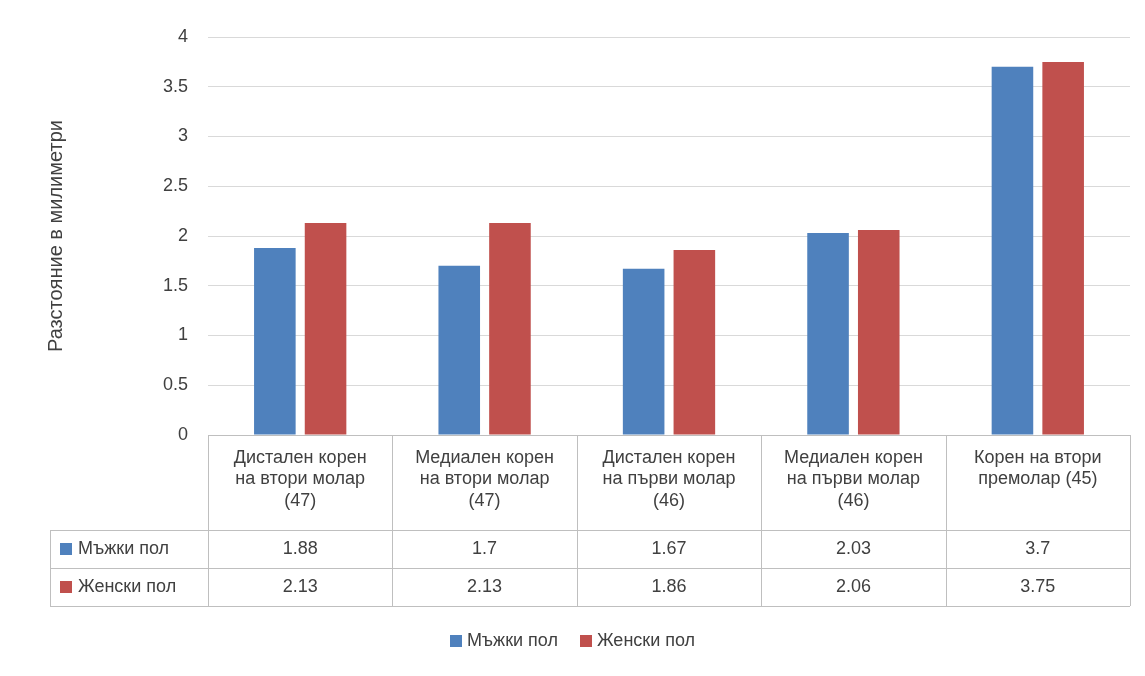 The image size is (1145, 676). What do you see at coordinates (1038, 585) in the screenshot?
I see `data-label: 3.75` at bounding box center [1038, 585].